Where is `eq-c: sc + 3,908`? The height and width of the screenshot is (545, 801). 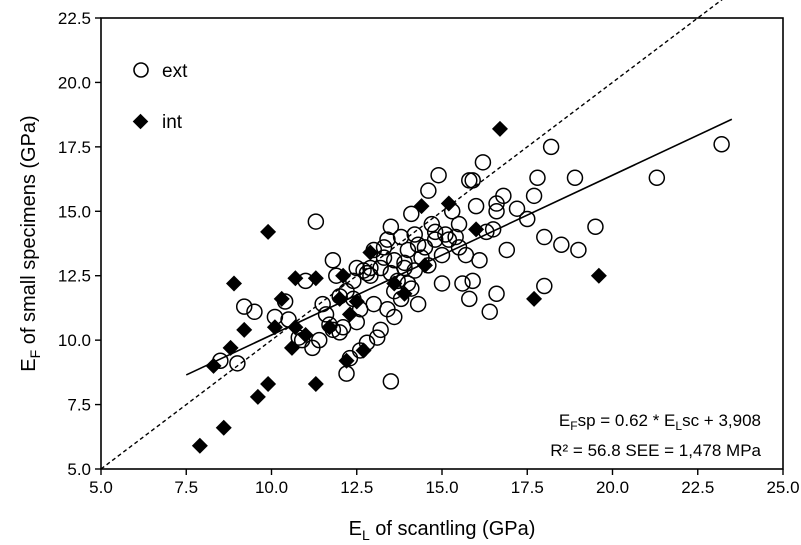
eq-c: sc + 3,908 is located at coordinates (721, 420).